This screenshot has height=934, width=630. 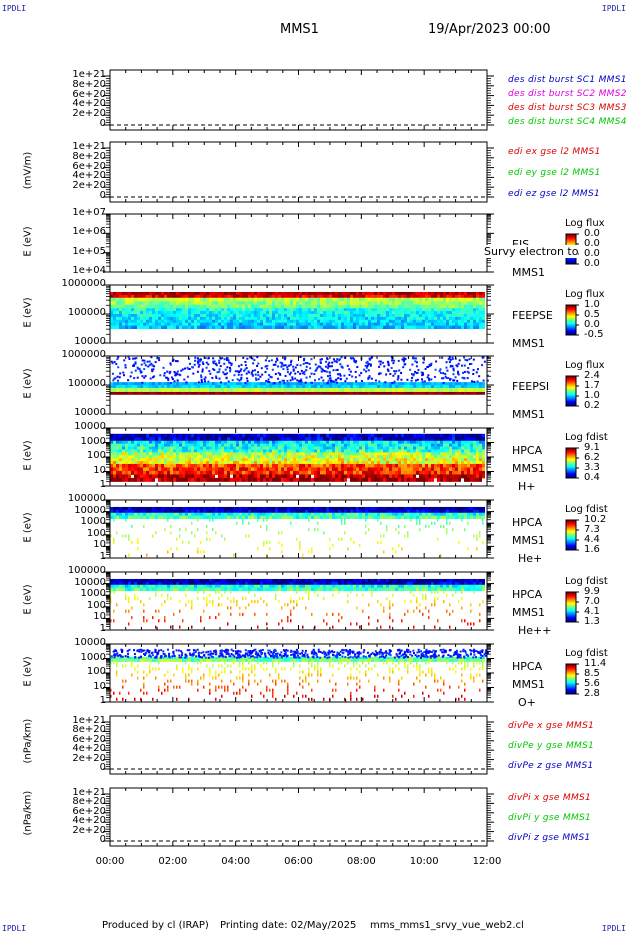 What do you see at coordinates (613, 928) in the screenshot?
I see `corner-label-br: IPDLI` at bounding box center [613, 928].